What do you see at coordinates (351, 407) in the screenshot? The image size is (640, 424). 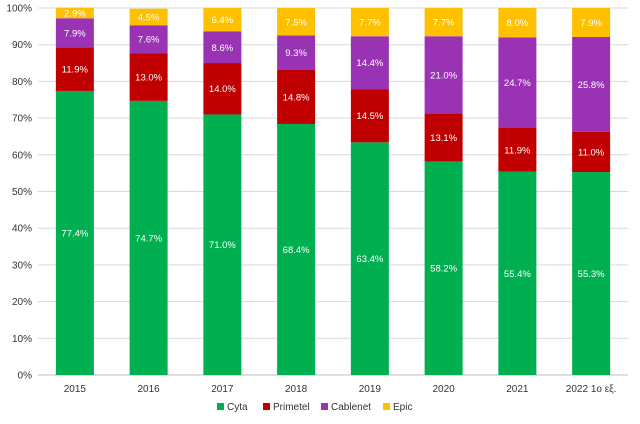 I see `legend-label-cablenet: Cablenet` at bounding box center [351, 407].